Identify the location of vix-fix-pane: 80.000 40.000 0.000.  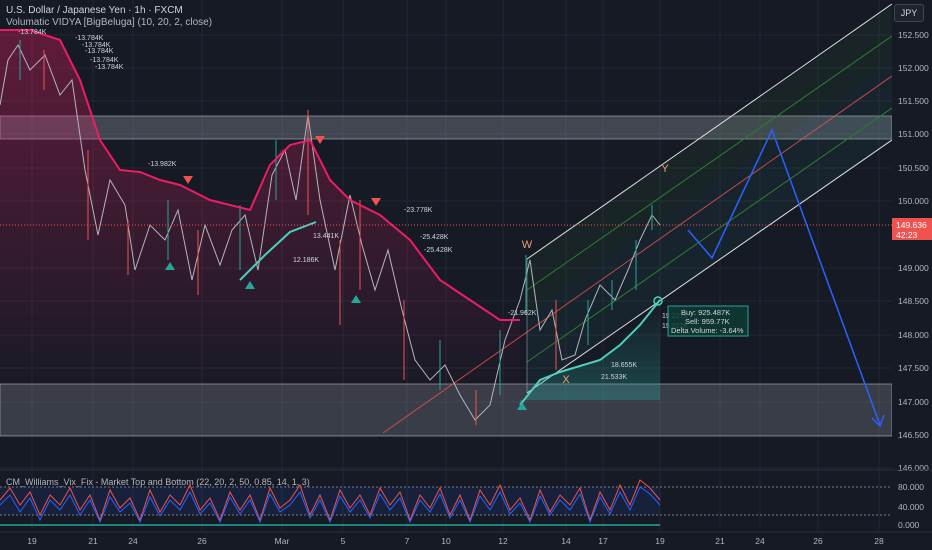
(466, 499).